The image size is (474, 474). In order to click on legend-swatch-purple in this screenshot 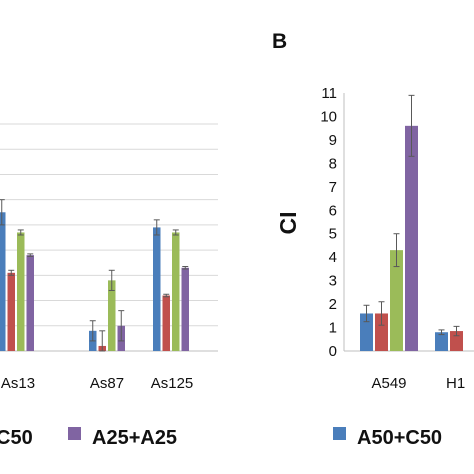, I will do `click(74, 433)`.